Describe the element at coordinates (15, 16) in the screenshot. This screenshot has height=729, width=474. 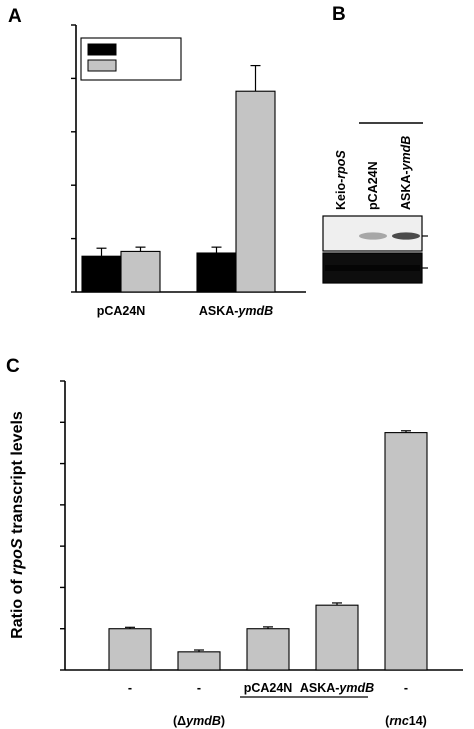
I see `panel-a-letter: A` at that location.